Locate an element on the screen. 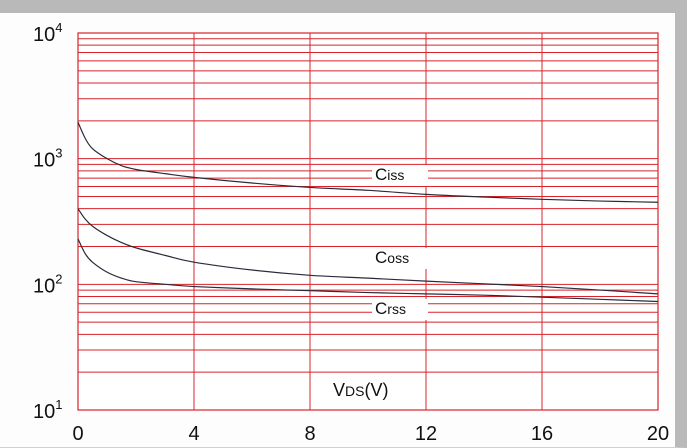 Image resolution: width=687 pixels, height=448 pixels. series-line-crss is located at coordinates (368, 270).